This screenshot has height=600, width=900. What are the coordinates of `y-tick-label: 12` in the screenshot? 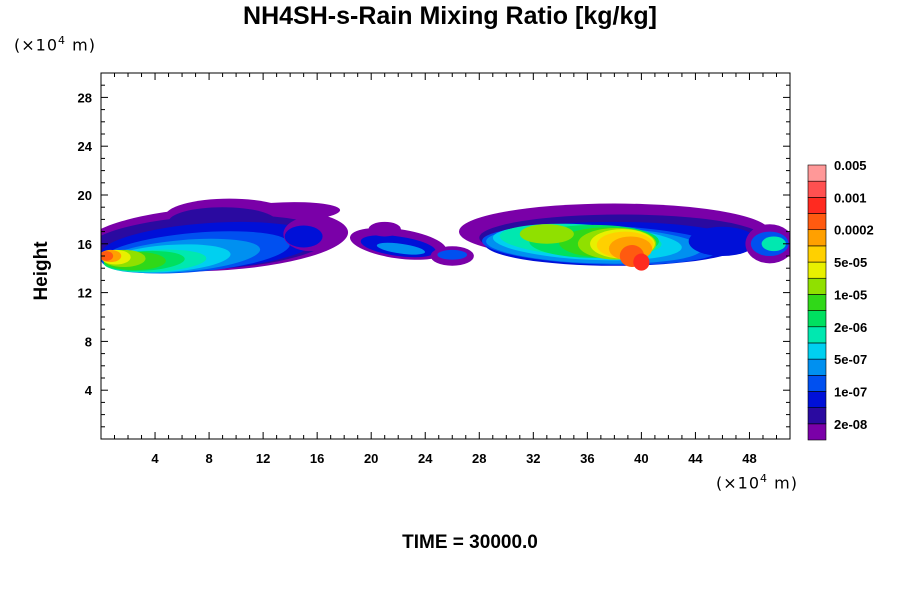 It's located at (85, 293).